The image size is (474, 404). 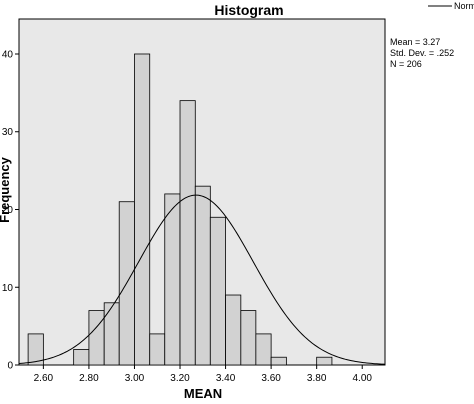 I want to click on y-tick-label-0: 0, so click(x=10, y=366).